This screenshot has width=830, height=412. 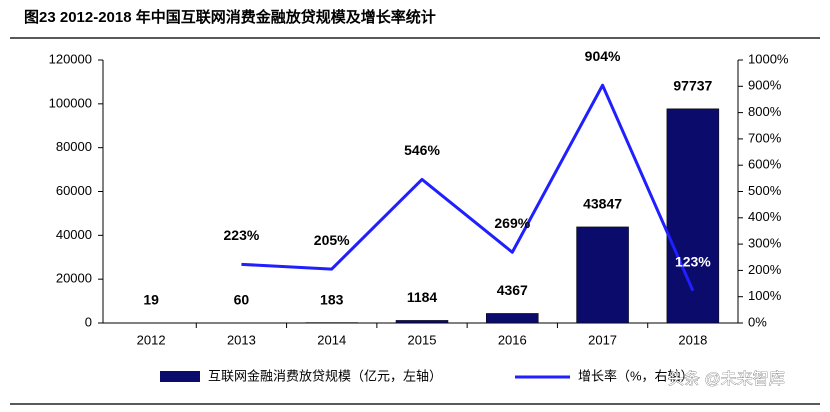 I want to click on line-value-label: 904%, so click(x=603, y=56).